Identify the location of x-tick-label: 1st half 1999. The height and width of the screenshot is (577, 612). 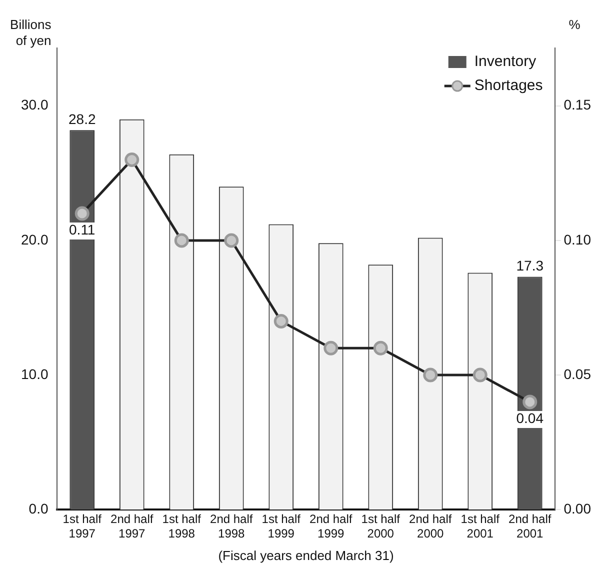
(282, 526).